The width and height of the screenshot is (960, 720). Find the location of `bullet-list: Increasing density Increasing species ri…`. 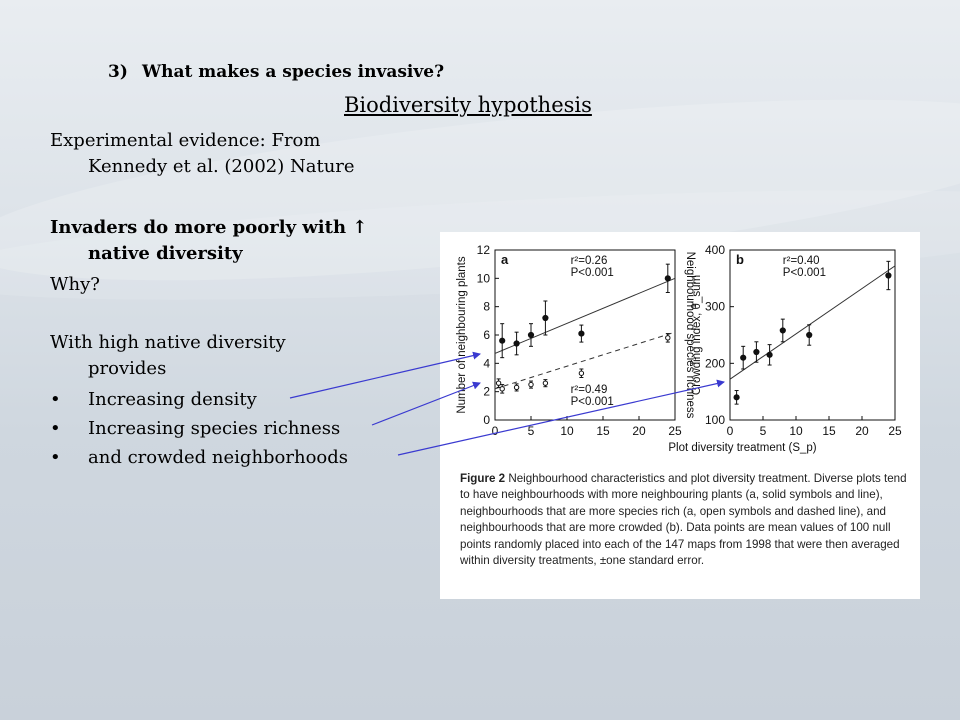

bullet-list: Increasing density Increasing species ri… is located at coordinates (199, 428).